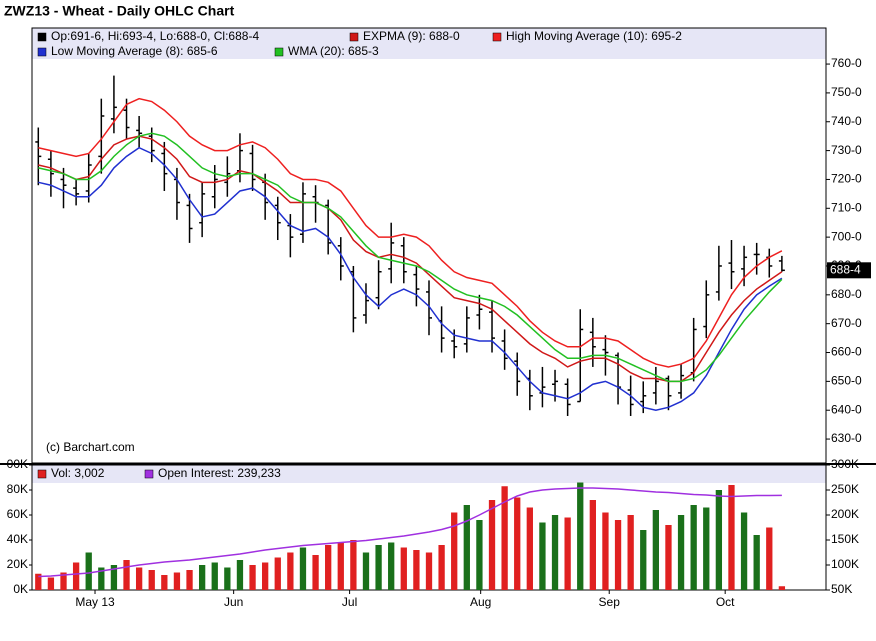 The height and width of the screenshot is (641, 876). What do you see at coordinates (846, 150) in the screenshot?
I see `y-tick-label: 730-0` at bounding box center [846, 150].